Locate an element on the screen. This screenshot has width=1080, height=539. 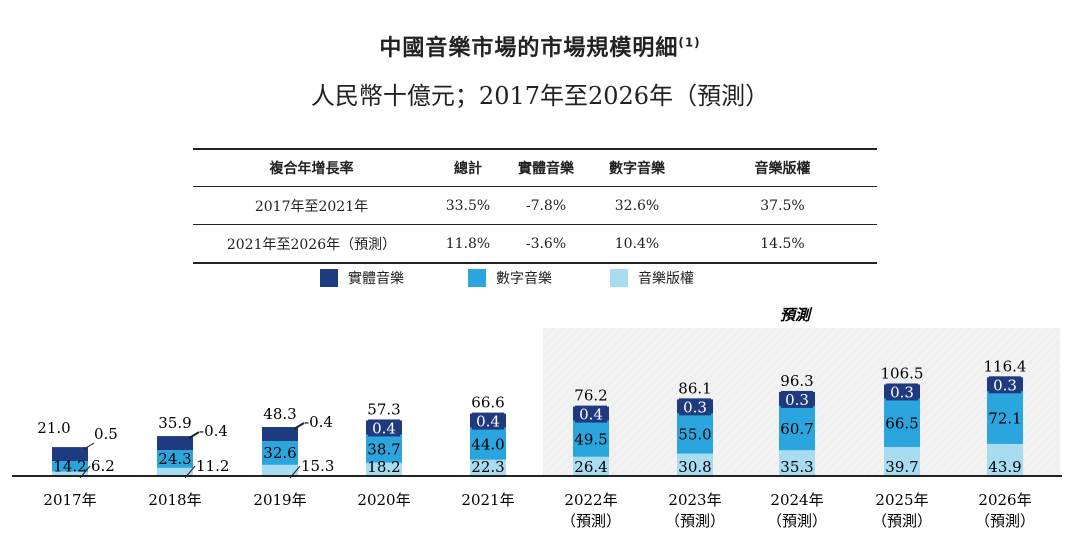
bar-label-copyright: 22.3 is located at coordinates (487, 467).